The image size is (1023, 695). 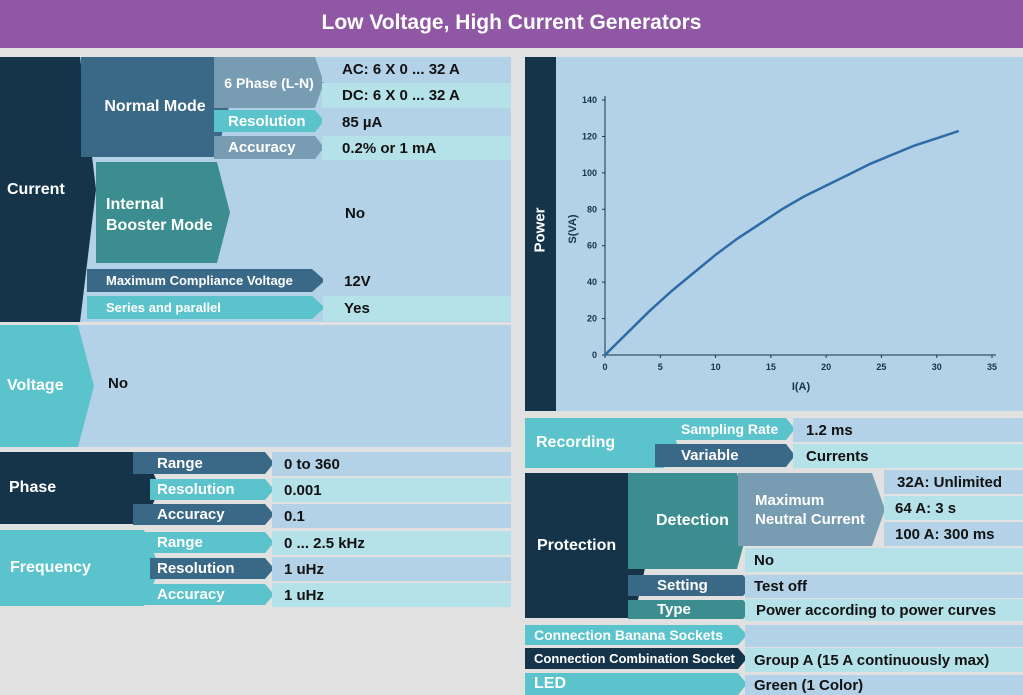 I want to click on current-label: Current, so click(x=48, y=189).